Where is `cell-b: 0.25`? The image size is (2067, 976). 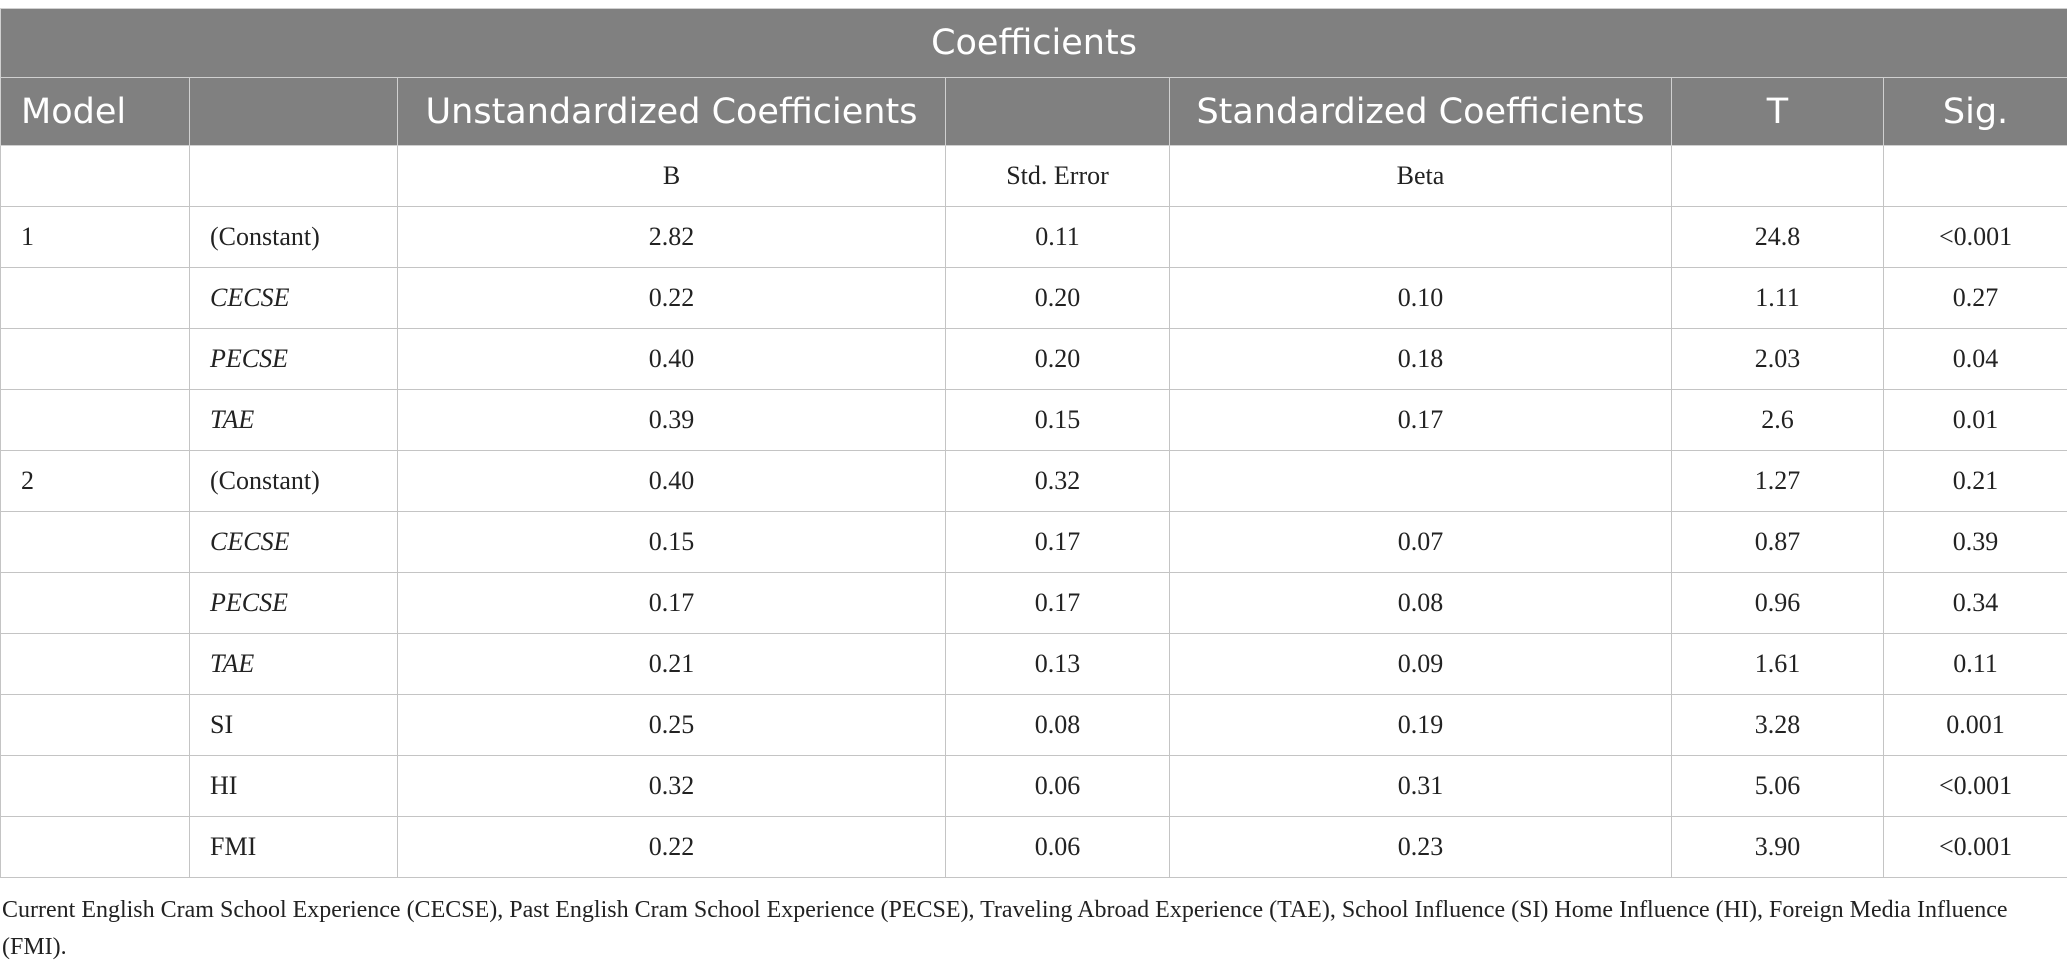 cell-b: 0.25 is located at coordinates (671, 725).